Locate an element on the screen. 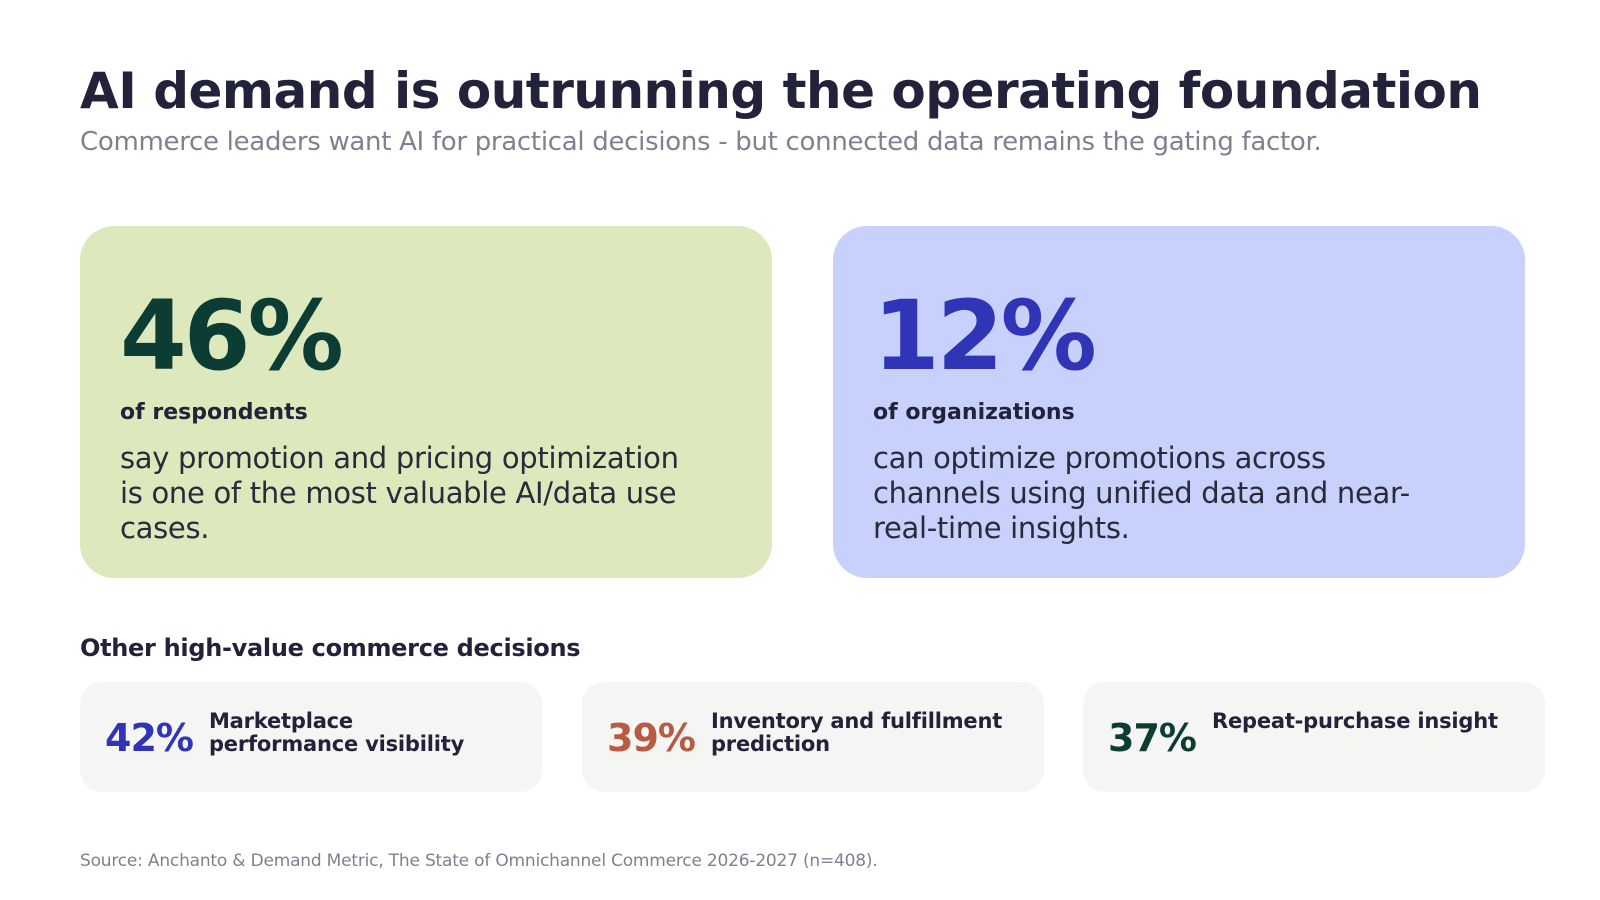  highlight-value: 12% is located at coordinates (985, 336).